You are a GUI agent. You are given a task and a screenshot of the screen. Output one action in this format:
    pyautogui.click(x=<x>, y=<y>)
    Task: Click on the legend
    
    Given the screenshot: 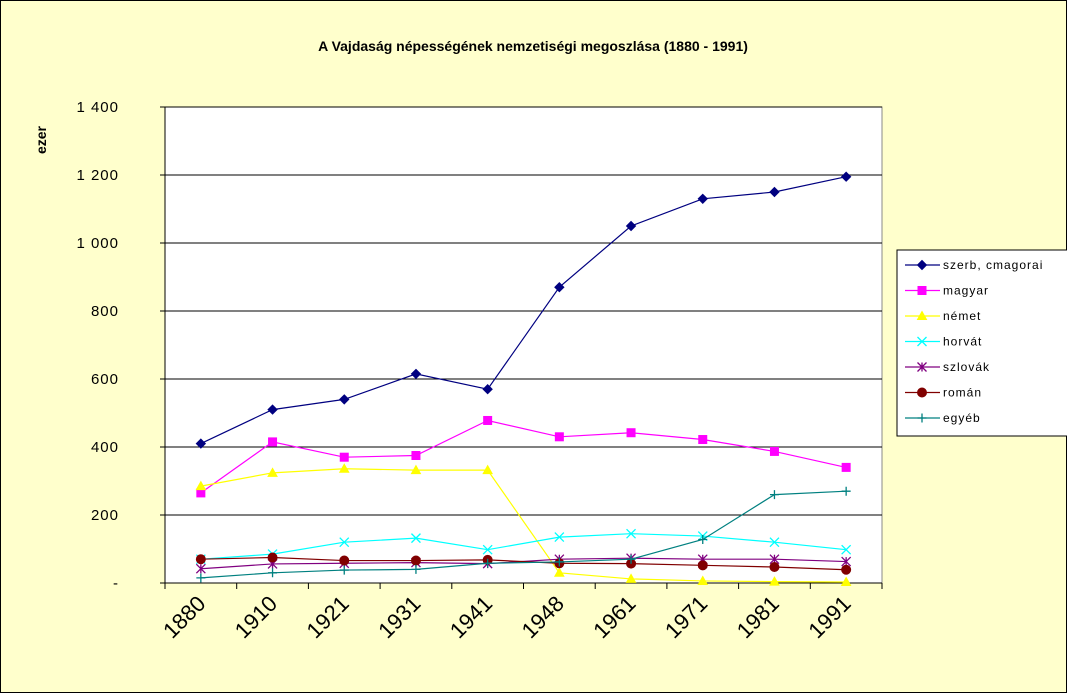 What is the action you would take?
    pyautogui.click(x=981, y=343)
    